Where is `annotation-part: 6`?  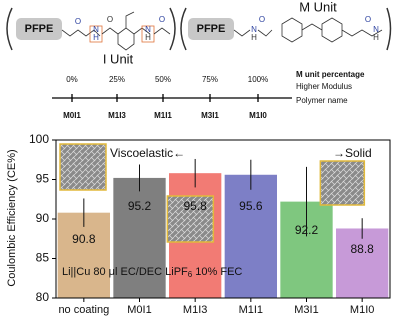
annotation-part: 6 is located at coordinates (190, 274).